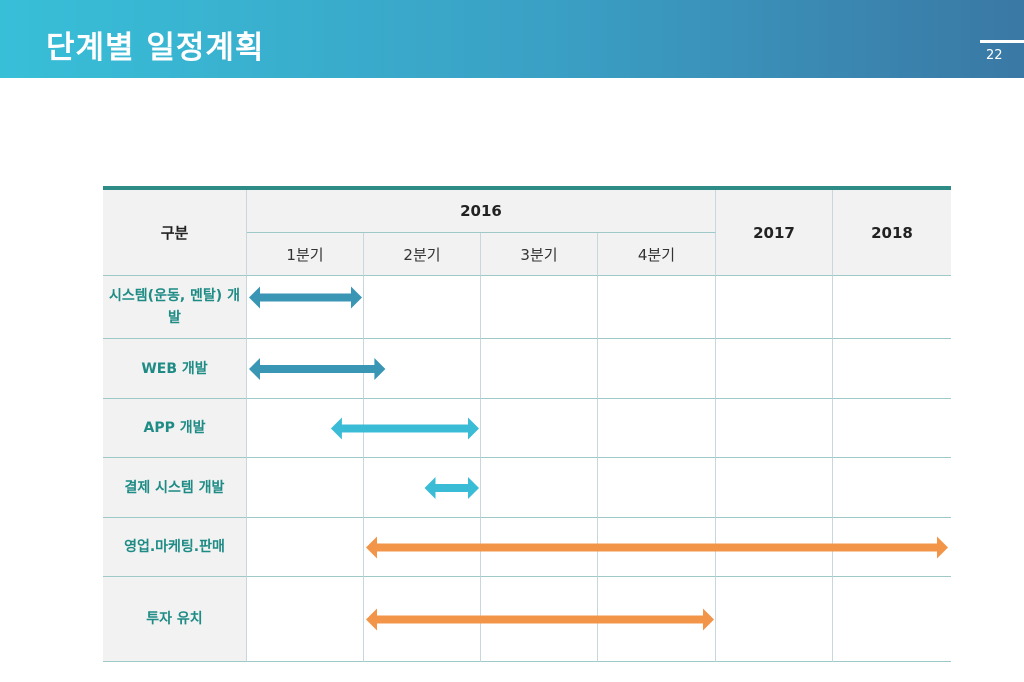  What do you see at coordinates (512, 39) in the screenshot?
I see `title-banner: 단계별 일정계획 22` at bounding box center [512, 39].